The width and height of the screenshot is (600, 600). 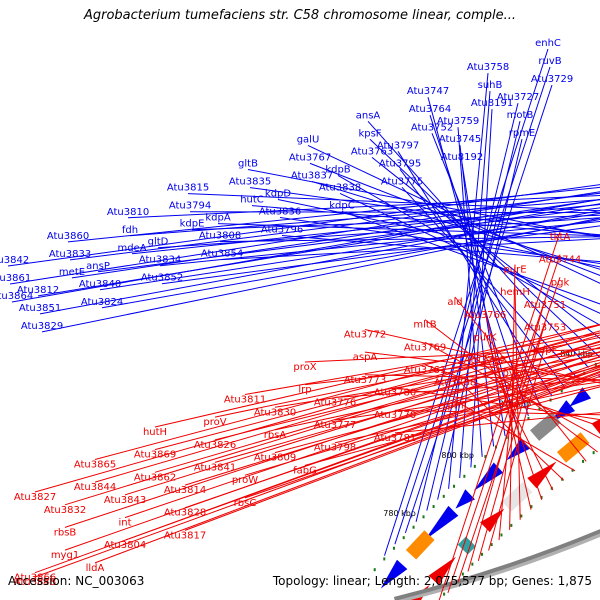 I want to click on gene-label-atu3861: Atu3861, so click(x=15, y=278).